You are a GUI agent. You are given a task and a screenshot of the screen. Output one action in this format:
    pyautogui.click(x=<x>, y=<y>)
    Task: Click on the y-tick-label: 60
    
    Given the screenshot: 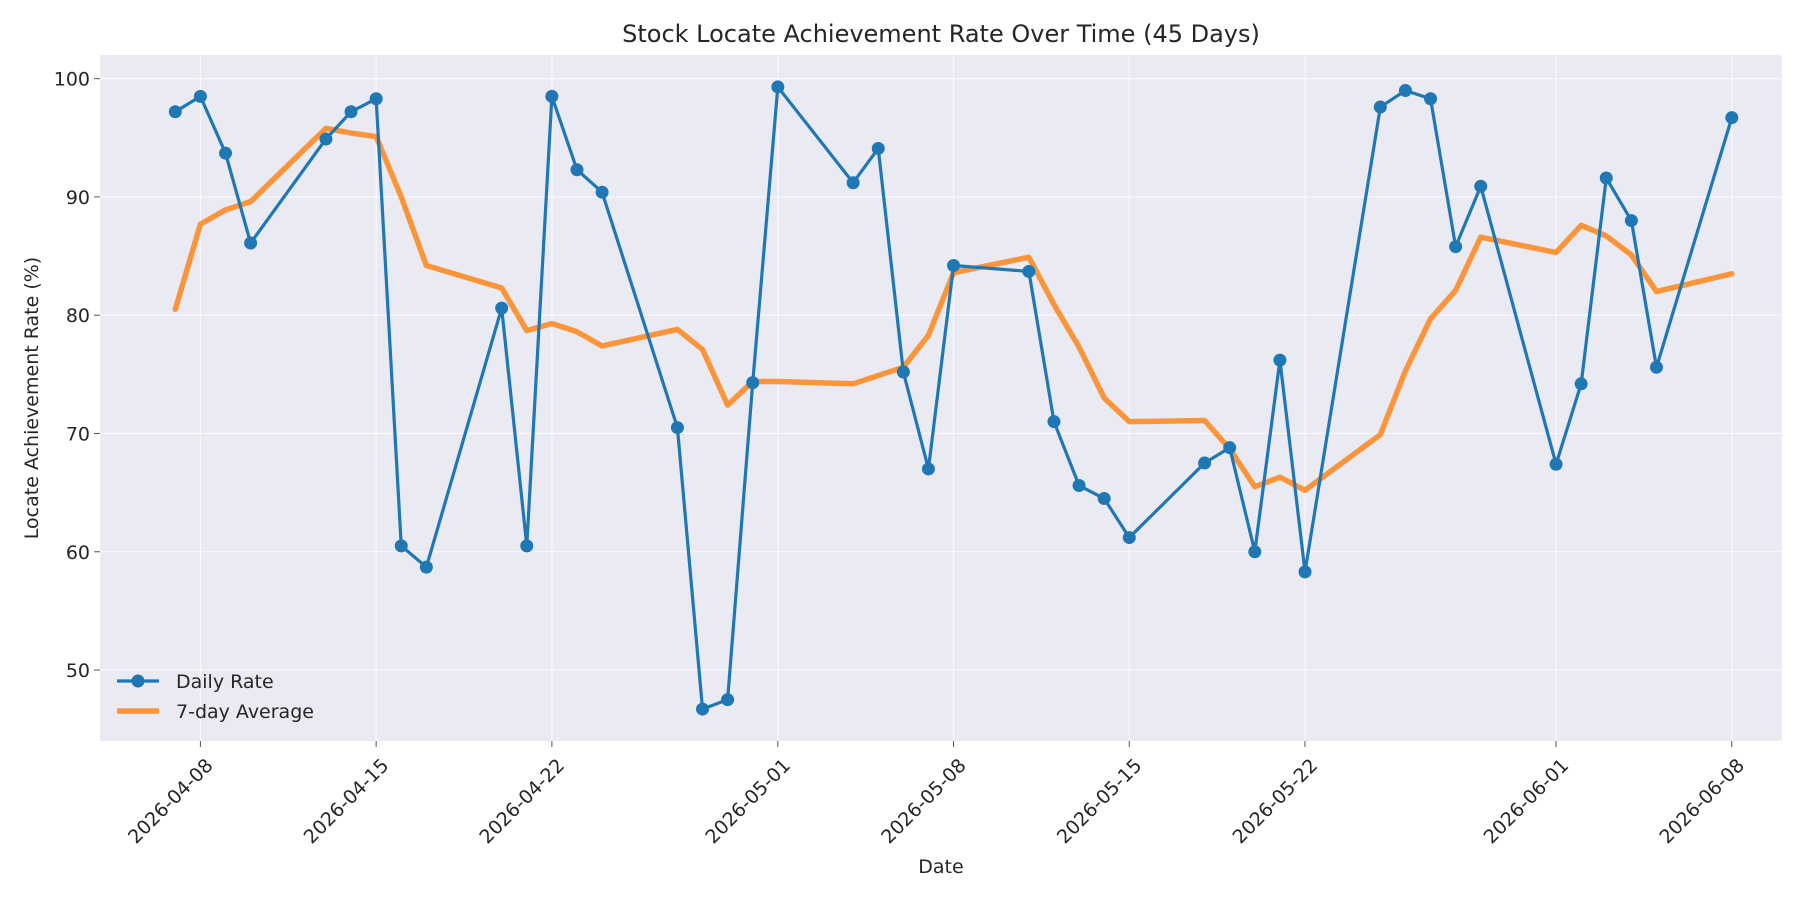 What is the action you would take?
    pyautogui.click(x=78, y=553)
    